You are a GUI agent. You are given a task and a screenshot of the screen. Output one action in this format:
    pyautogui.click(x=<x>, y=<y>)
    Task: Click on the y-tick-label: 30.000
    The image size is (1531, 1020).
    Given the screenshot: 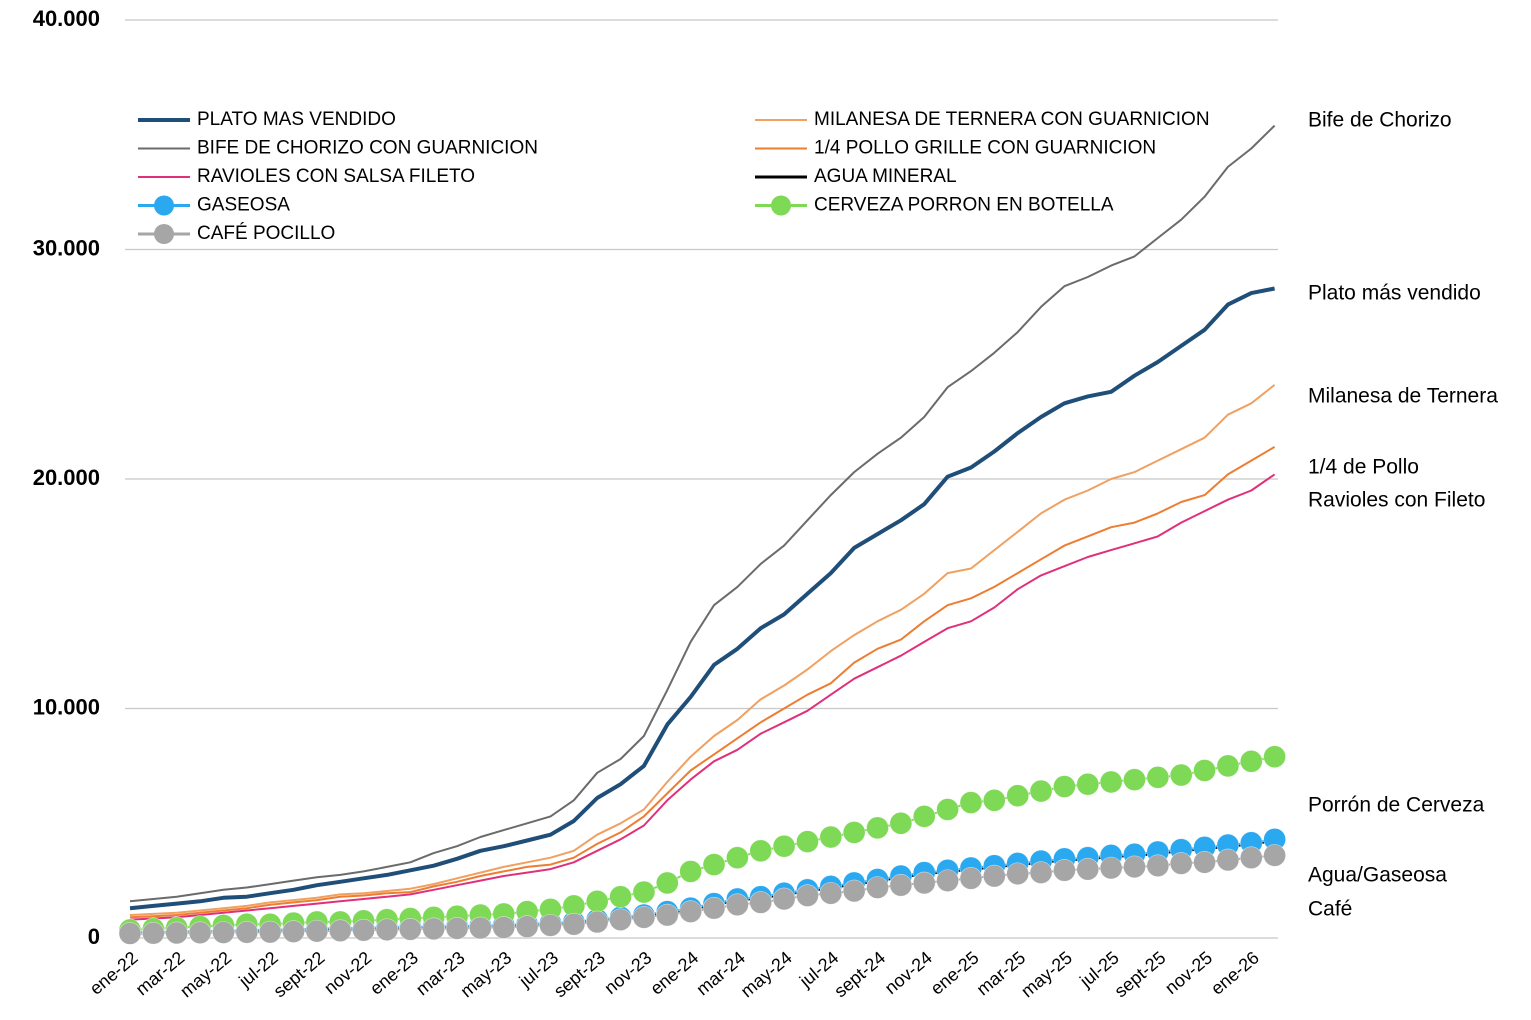 What is the action you would take?
    pyautogui.click(x=66, y=247)
    